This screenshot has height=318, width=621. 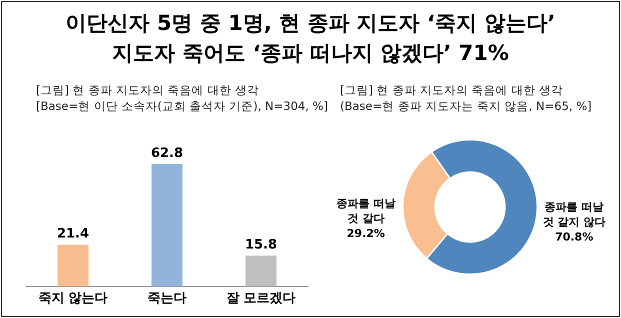 I want to click on x-tick-label: 죽지 않는다, so click(x=73, y=297).